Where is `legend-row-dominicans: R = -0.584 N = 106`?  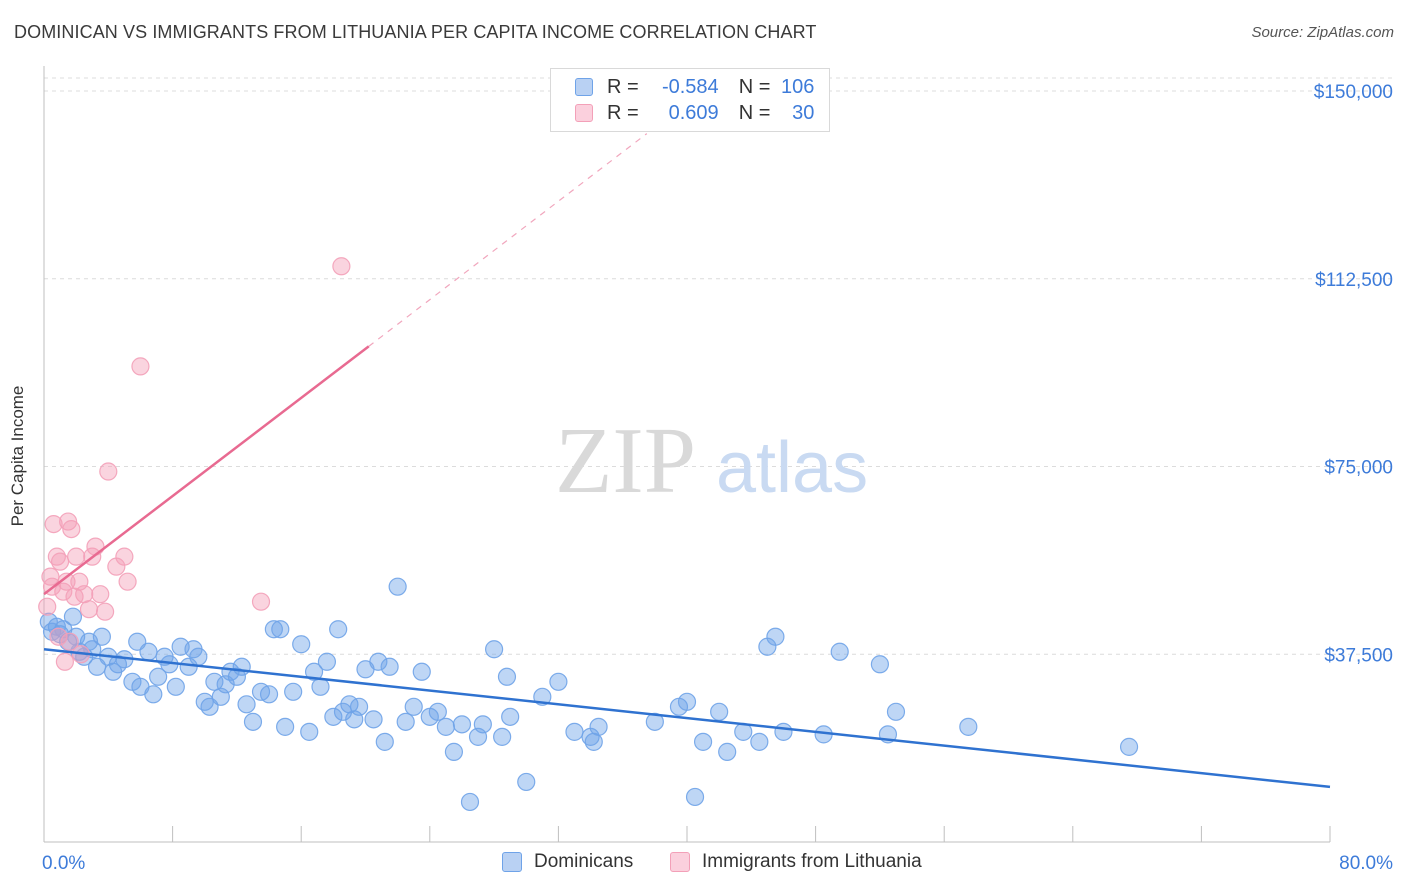 legend-row-dominicans: R = -0.584 N = 106 is located at coordinates (694, 87).